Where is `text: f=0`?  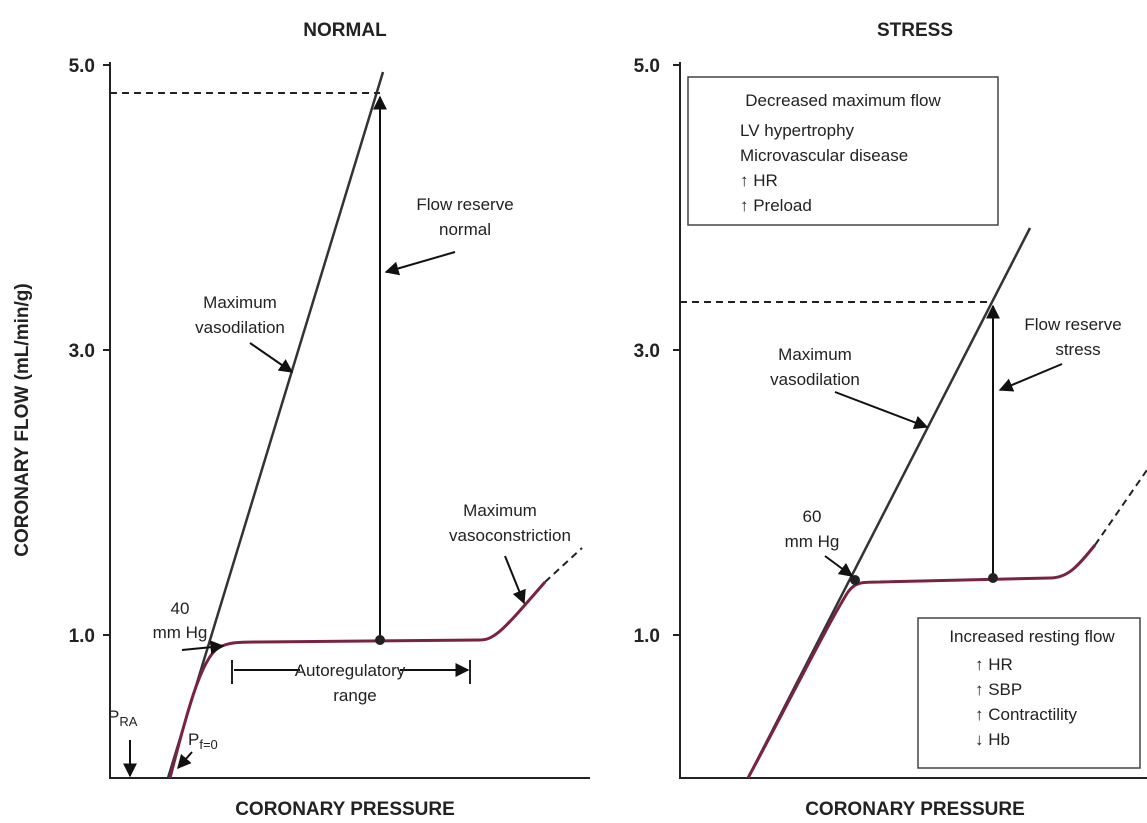 text: f=0 is located at coordinates (208, 744).